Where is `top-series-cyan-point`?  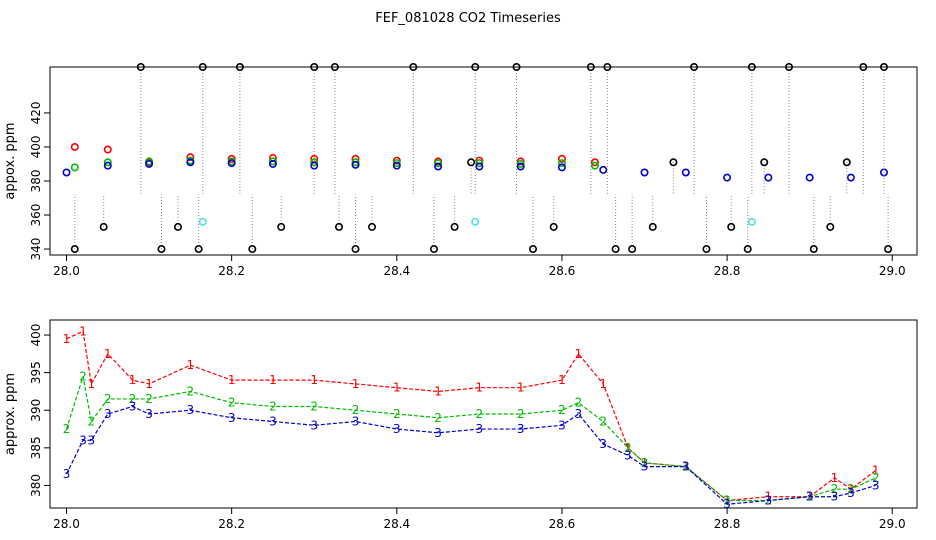 top-series-cyan-point is located at coordinates (202, 221).